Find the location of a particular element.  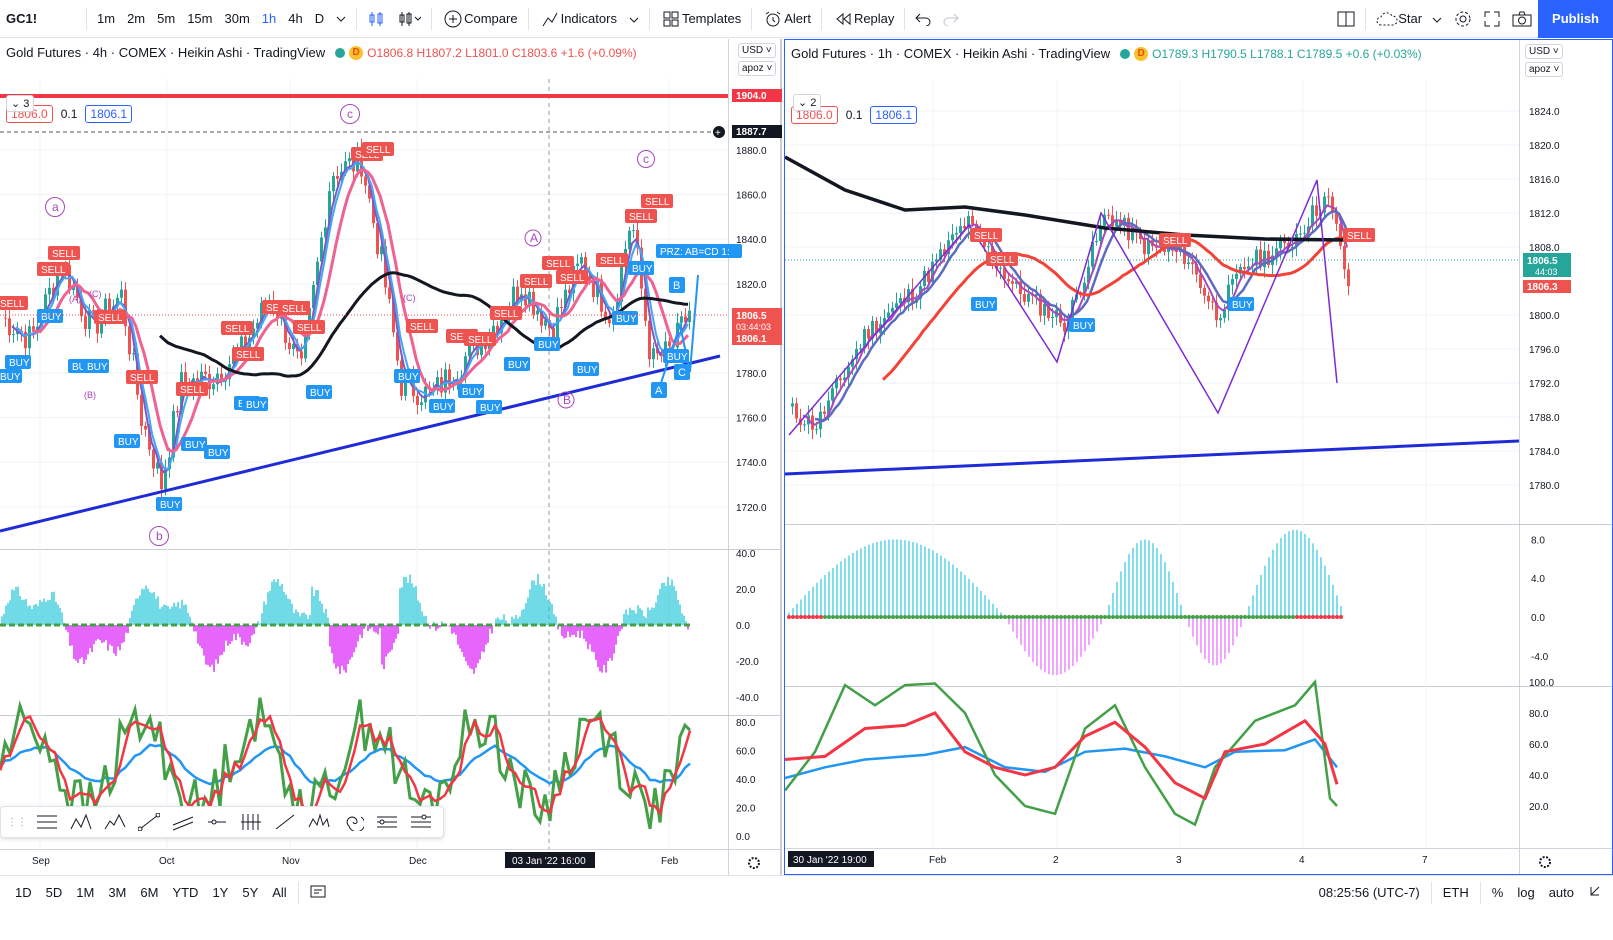

xabcd-pattern-icon is located at coordinates (81, 822).